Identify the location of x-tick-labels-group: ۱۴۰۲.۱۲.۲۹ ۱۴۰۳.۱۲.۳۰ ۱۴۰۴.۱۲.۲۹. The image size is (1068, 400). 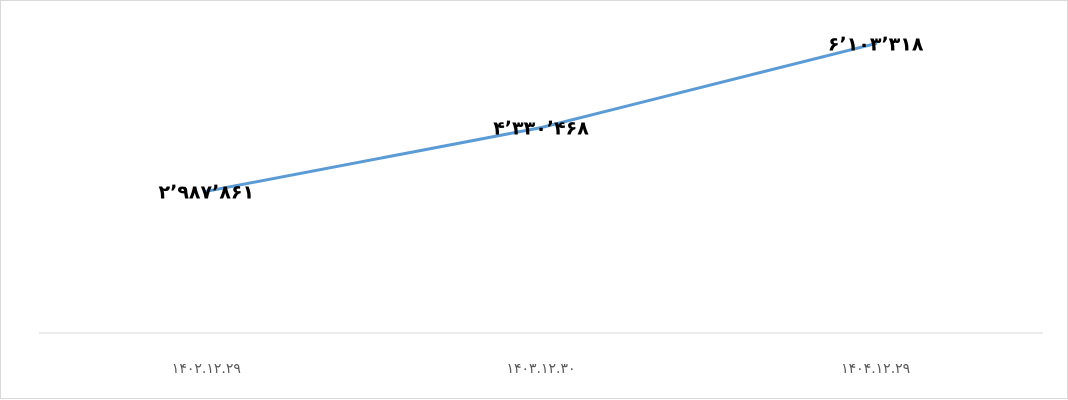
(541, 369).